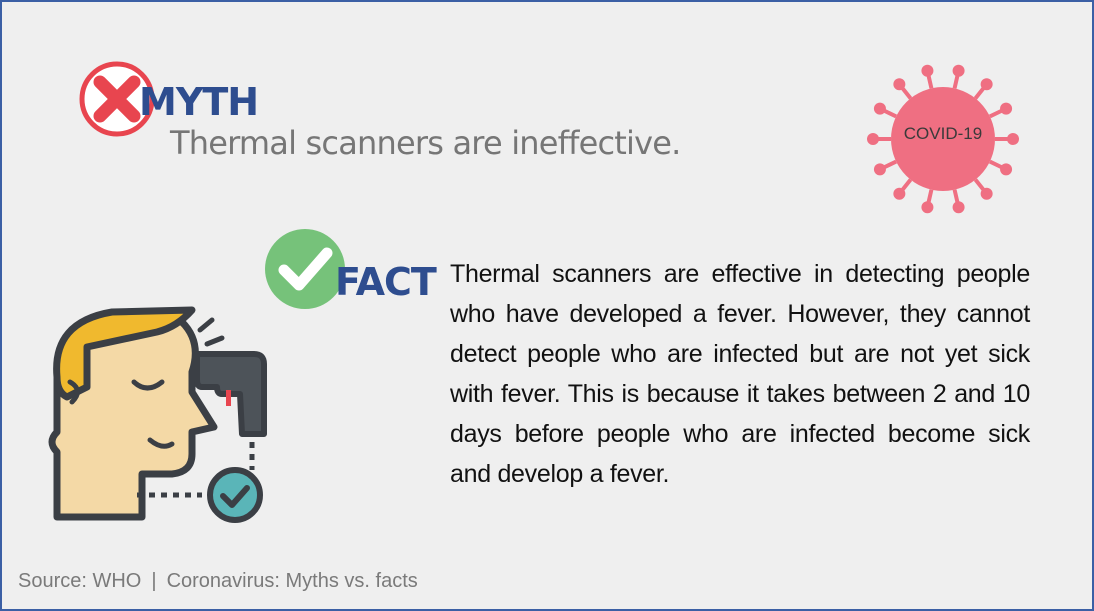  Describe the element at coordinates (386, 282) in the screenshot. I see `fact-heading: FACT` at that location.